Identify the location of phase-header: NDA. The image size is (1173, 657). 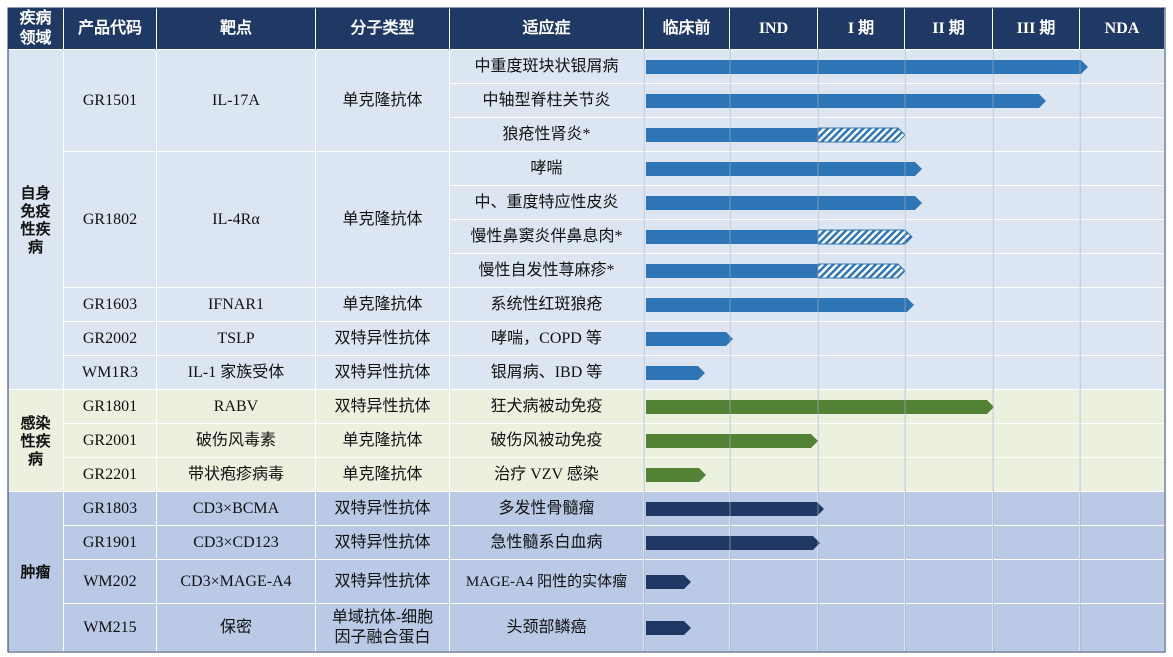
(1122, 29).